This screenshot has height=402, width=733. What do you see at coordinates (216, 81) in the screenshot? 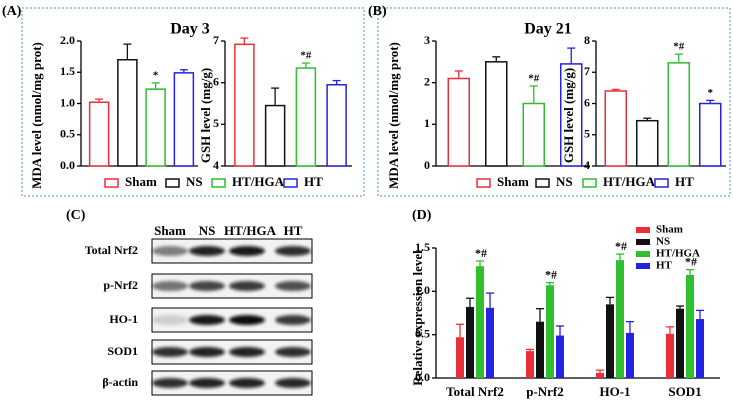
I see `y-tick-label: 6` at bounding box center [216, 81].